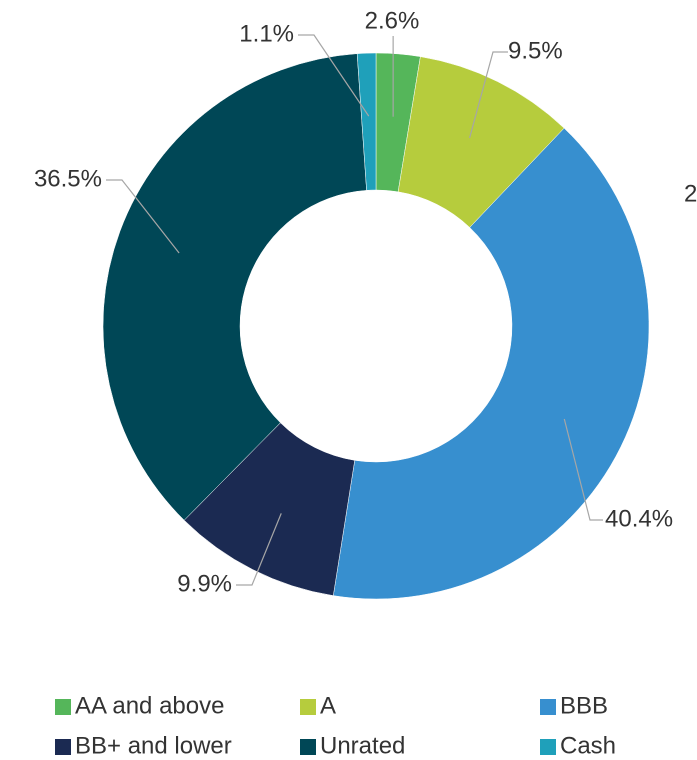 The height and width of the screenshot is (760, 697). What do you see at coordinates (639, 518) in the screenshot?
I see `data-label: 40.4%` at bounding box center [639, 518].